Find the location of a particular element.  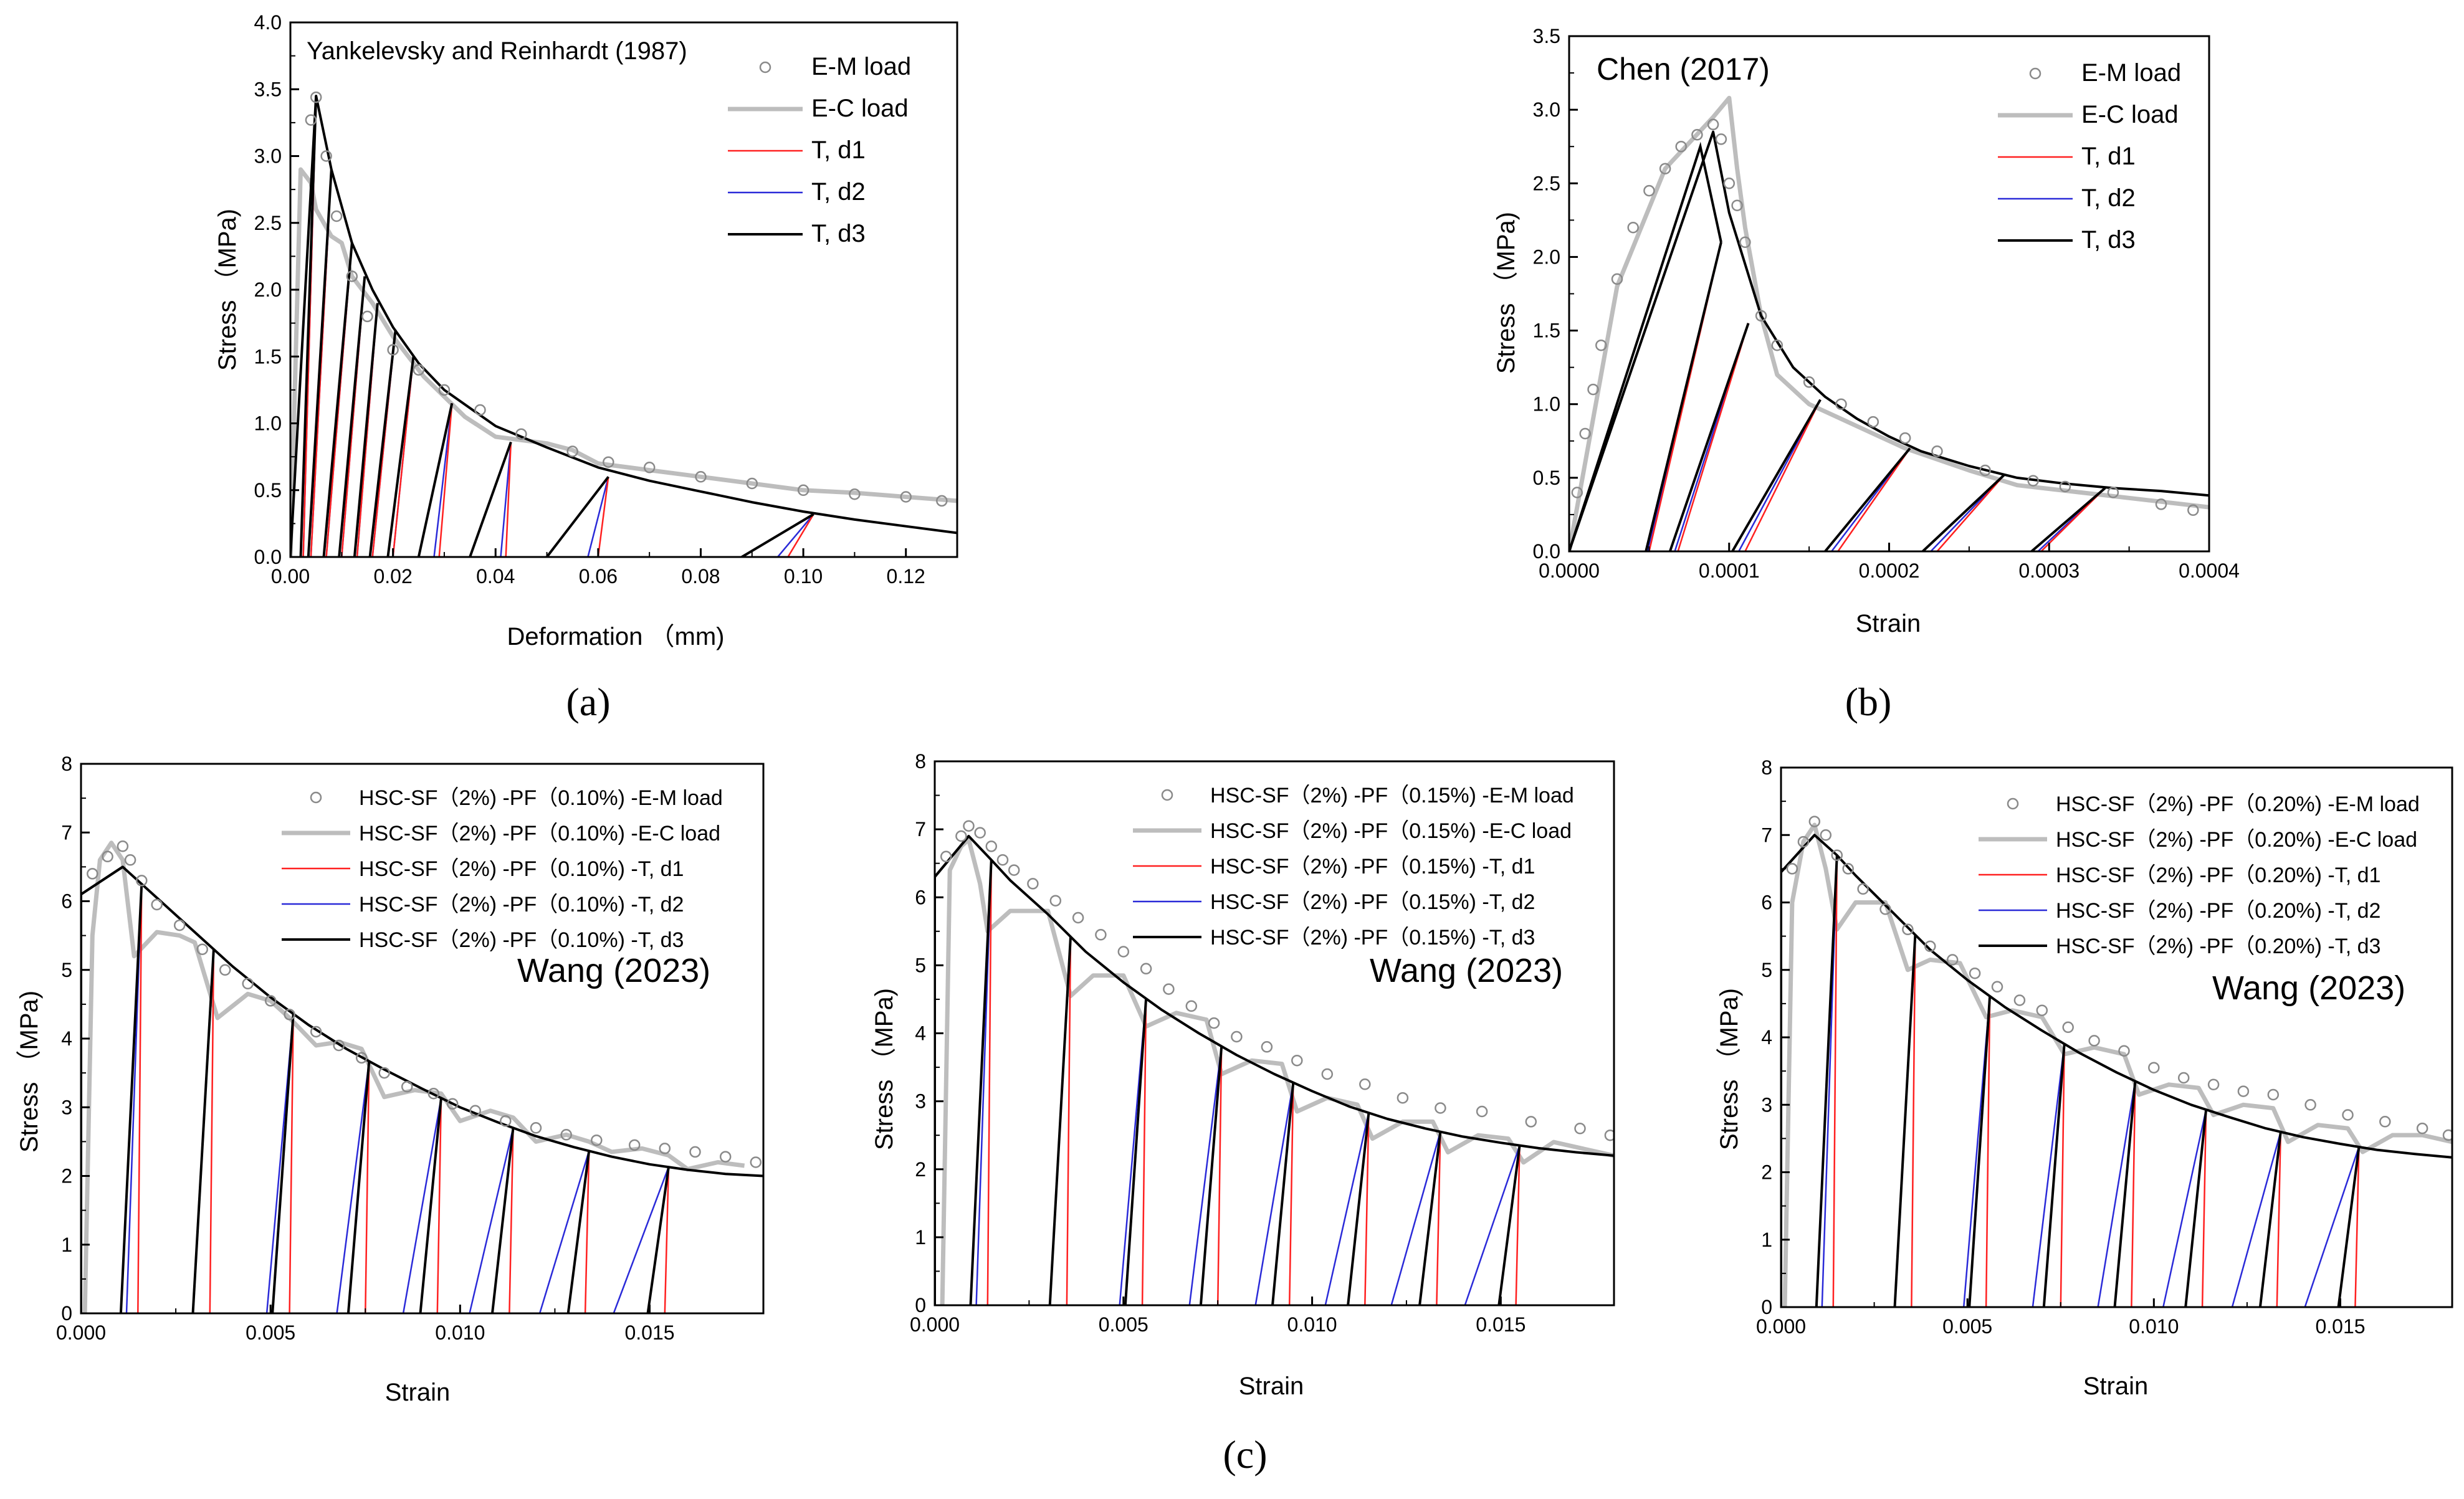

x-axis-label-c3: Strain is located at coordinates (2116, 1386).